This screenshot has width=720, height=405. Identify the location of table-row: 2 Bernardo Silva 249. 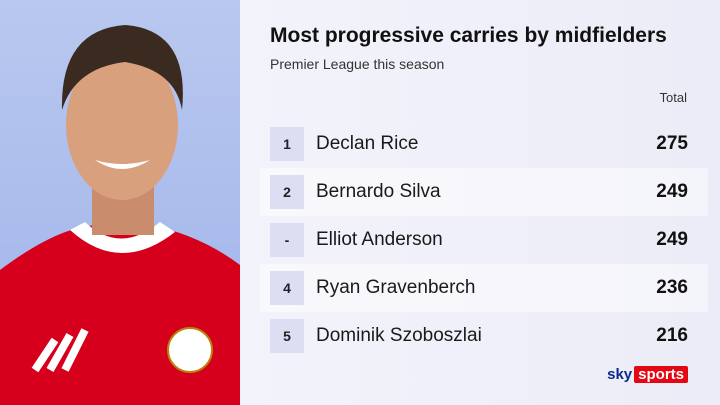
(484, 192).